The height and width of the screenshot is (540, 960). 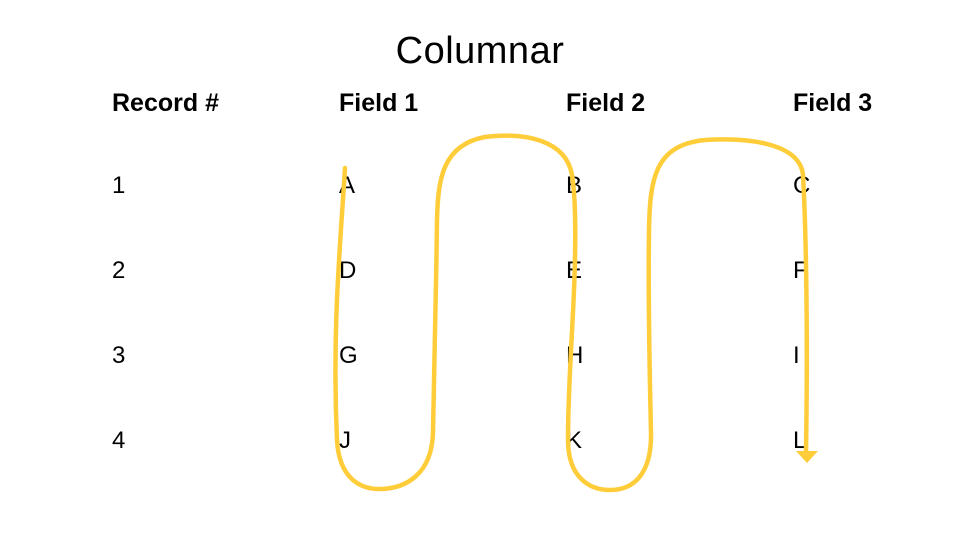 What do you see at coordinates (119, 440) in the screenshot?
I see `cell-row-4-record-number: 4` at bounding box center [119, 440].